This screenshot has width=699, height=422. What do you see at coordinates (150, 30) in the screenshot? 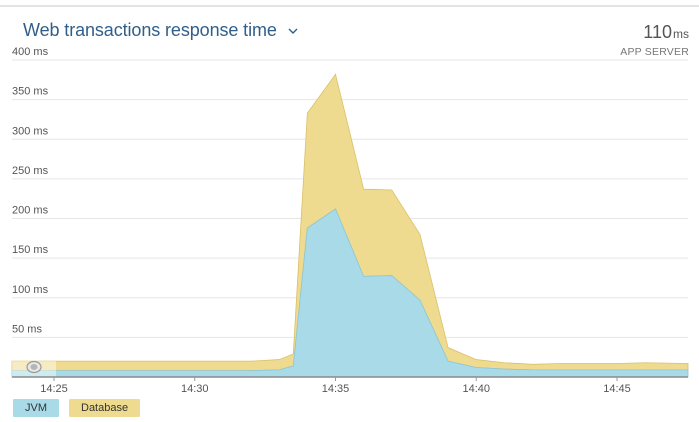
I see `chart-title: Web transactions response time` at bounding box center [150, 30].